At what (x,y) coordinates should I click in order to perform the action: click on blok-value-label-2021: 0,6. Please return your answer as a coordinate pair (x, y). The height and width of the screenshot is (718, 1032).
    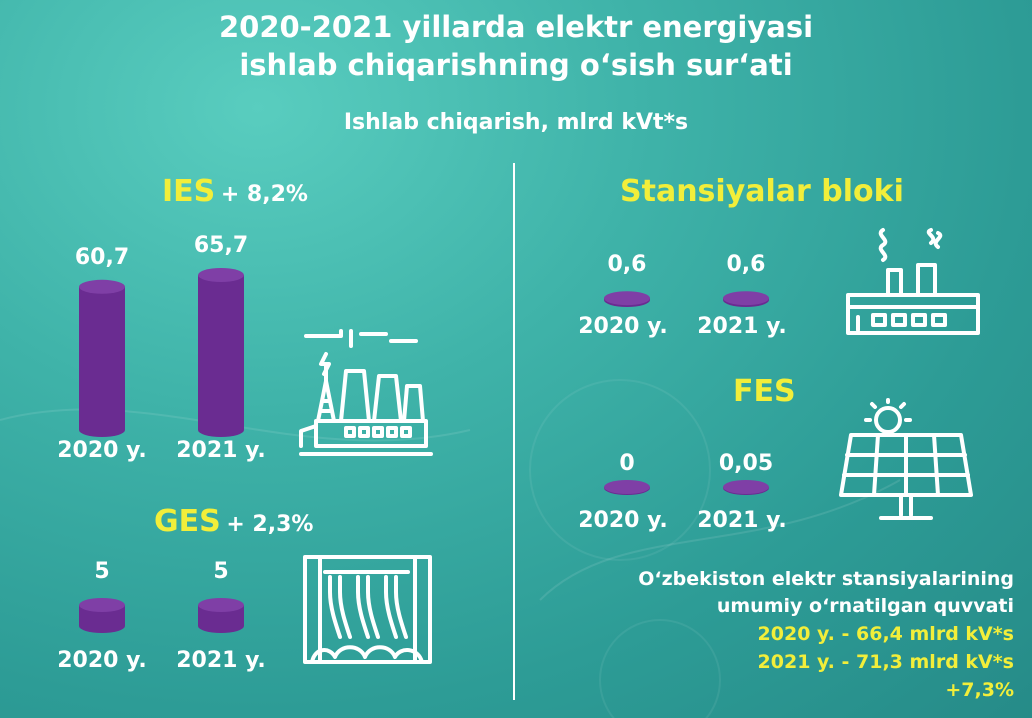
    Looking at the image, I should click on (746, 265).